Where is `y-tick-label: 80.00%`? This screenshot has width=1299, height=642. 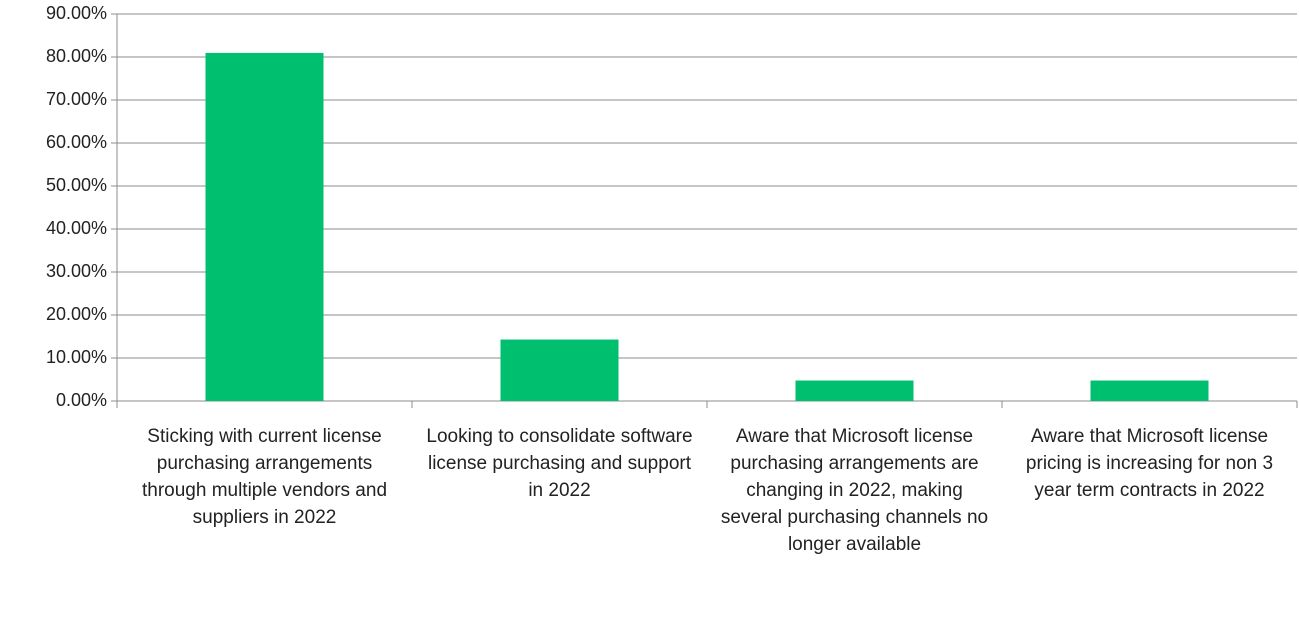 y-tick-label: 80.00% is located at coordinates (76, 56).